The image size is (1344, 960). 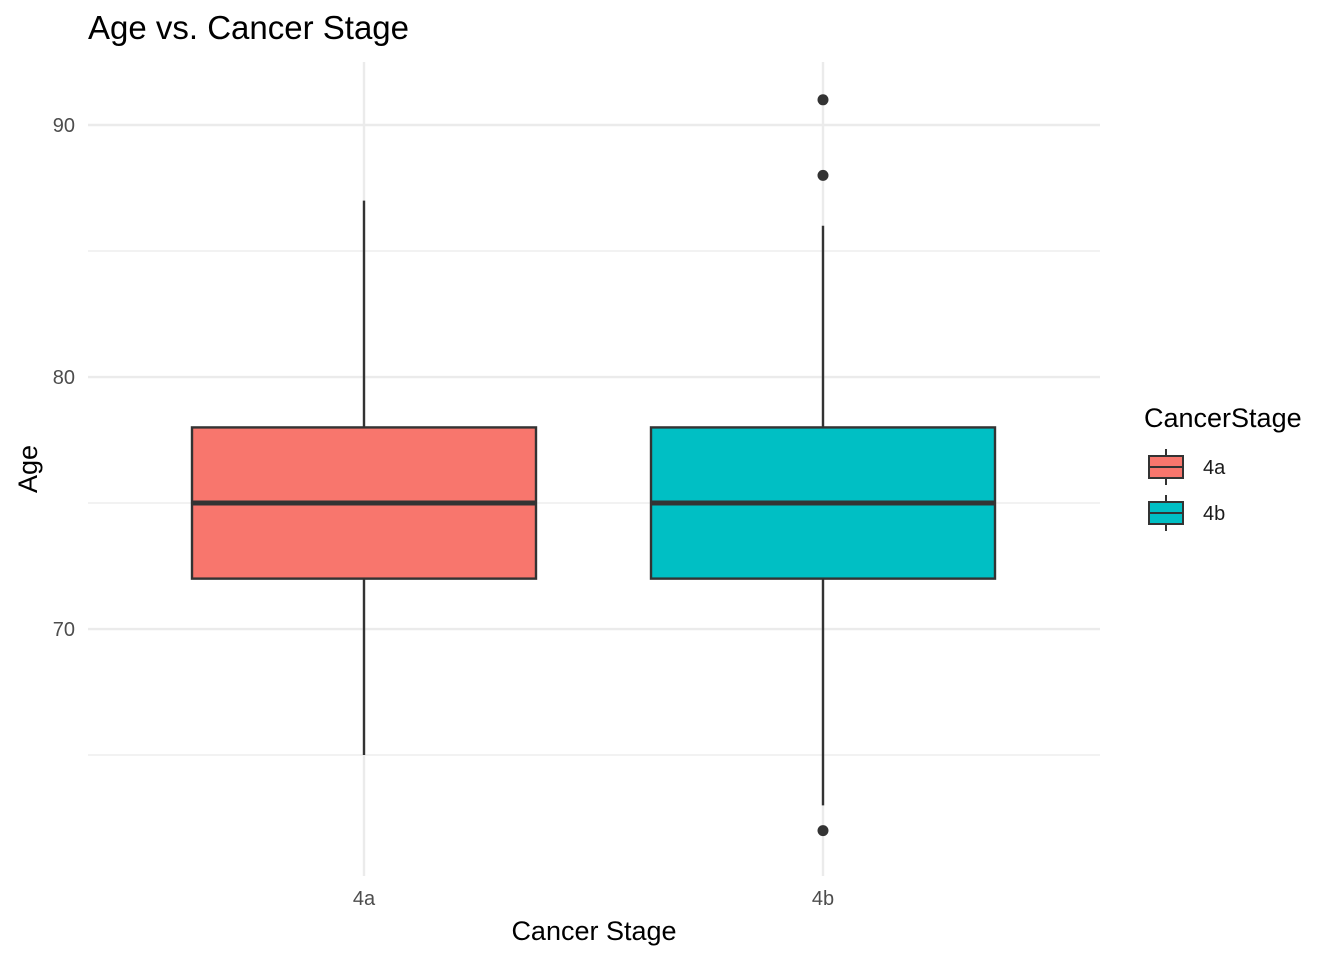 What do you see at coordinates (593, 931) in the screenshot?
I see `x-axis-title: Cancer Stage` at bounding box center [593, 931].